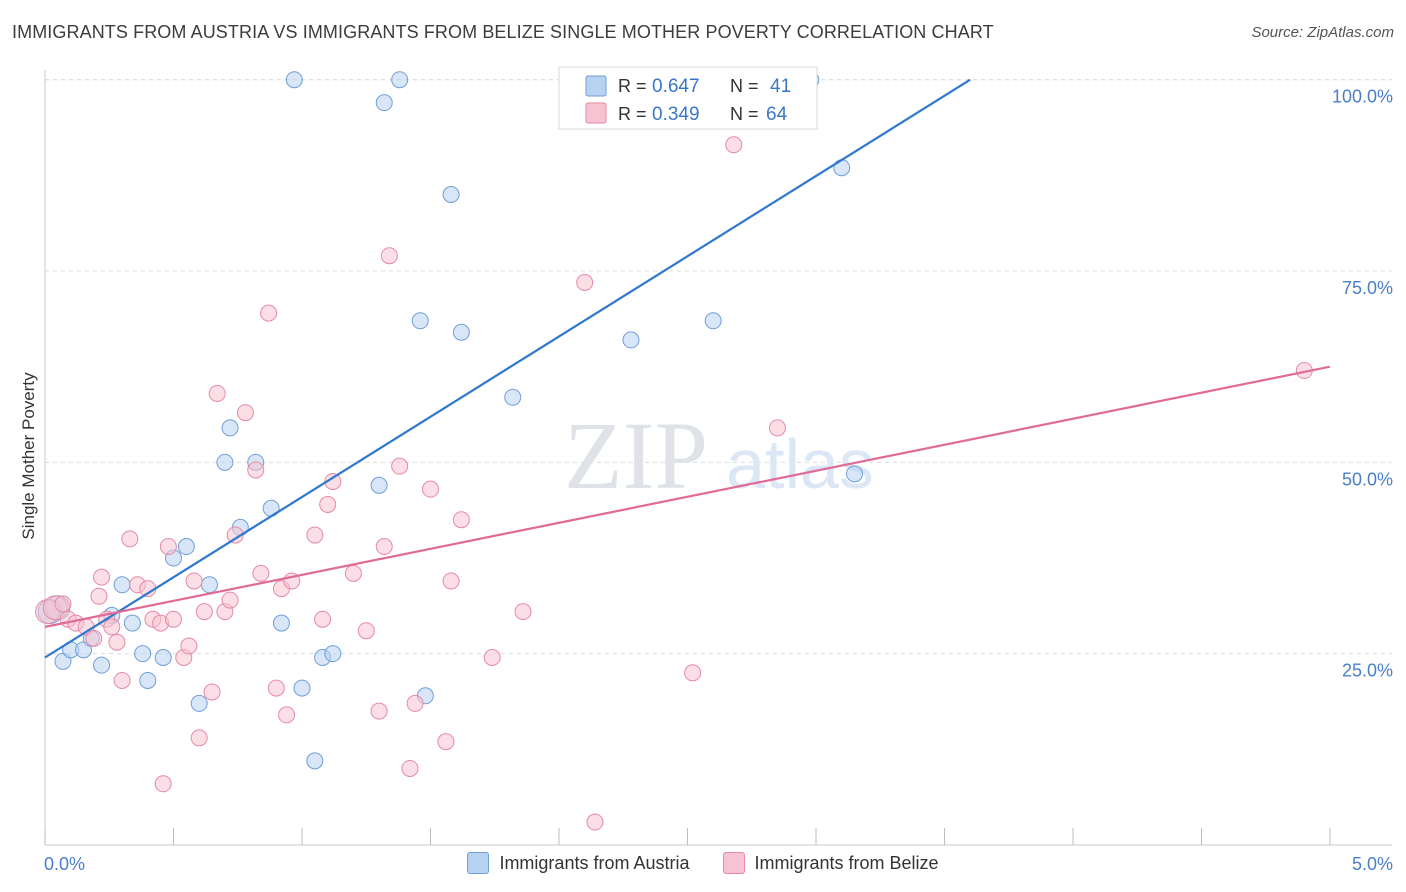 The width and height of the screenshot is (1406, 892). What do you see at coordinates (733, 863) in the screenshot?
I see `legend-swatch-belize-bottom` at bounding box center [733, 863].